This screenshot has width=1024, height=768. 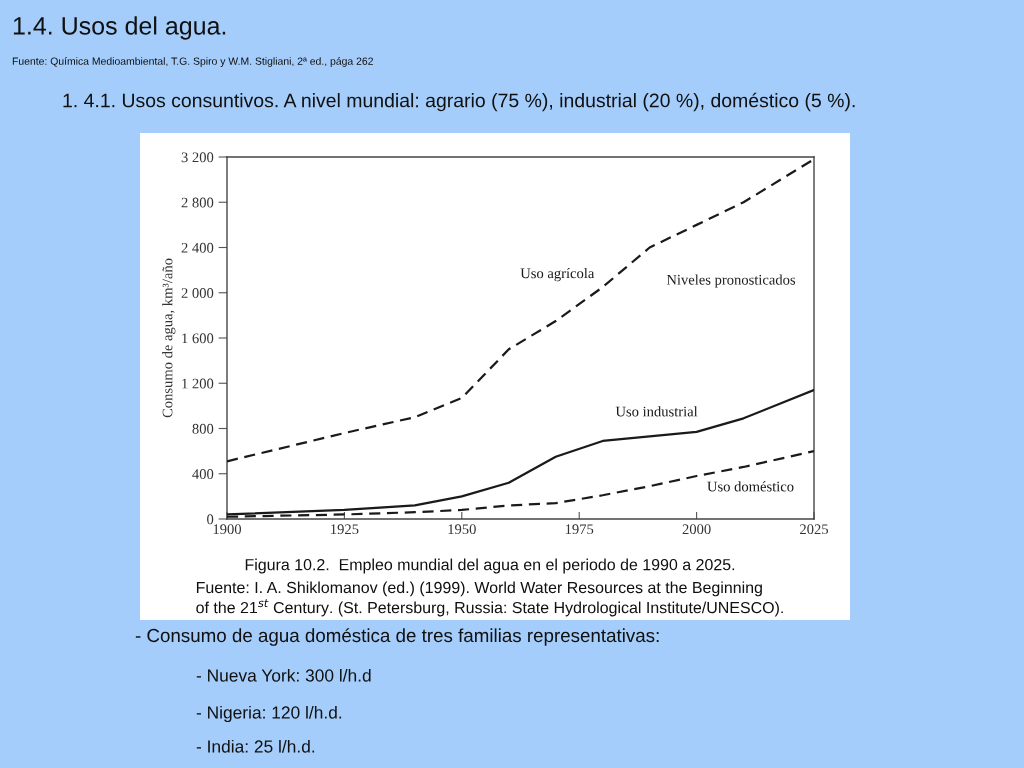 What do you see at coordinates (490, 566) in the screenshot?
I see `text: Figura 10.2. Empleo mundial del agua en el periodo de 1990 a 2025.` at bounding box center [490, 566].